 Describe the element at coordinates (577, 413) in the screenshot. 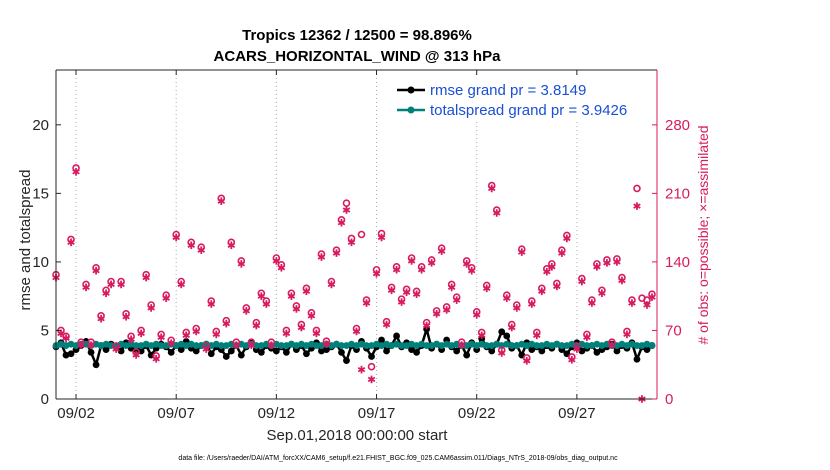

I see `x-tick-label: 09/27` at that location.